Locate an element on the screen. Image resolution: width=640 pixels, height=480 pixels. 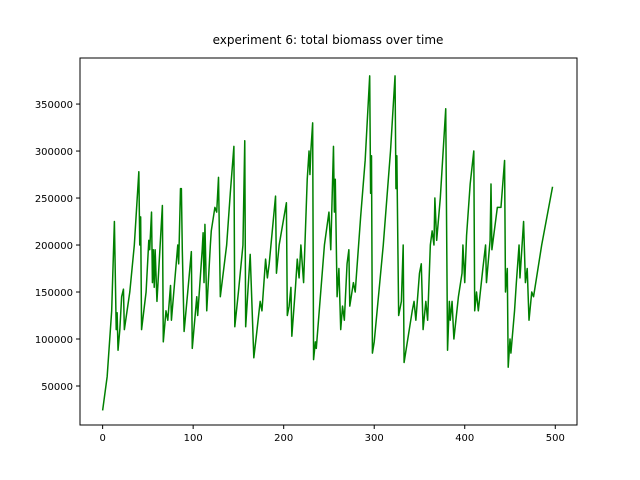
x-tick-label: 400 is located at coordinates (464, 438).